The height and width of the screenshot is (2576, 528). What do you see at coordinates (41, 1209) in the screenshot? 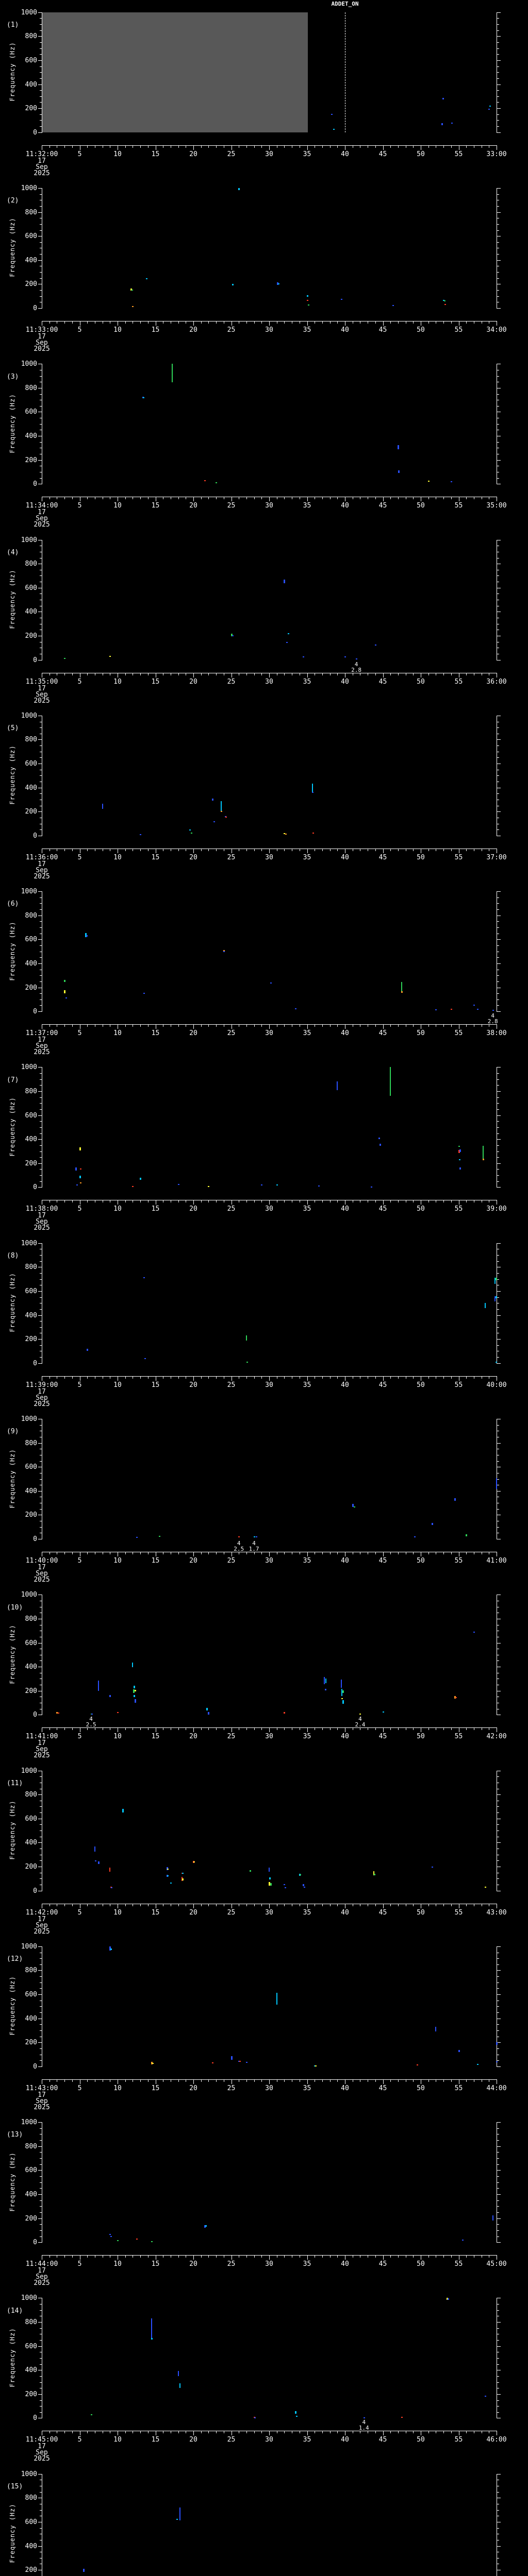
I see `x-tick-label: 11:38:00` at bounding box center [41, 1209].